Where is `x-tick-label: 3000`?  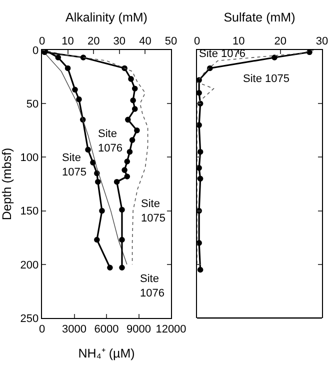
x-tick-label: 3000 is located at coordinates (74, 329).